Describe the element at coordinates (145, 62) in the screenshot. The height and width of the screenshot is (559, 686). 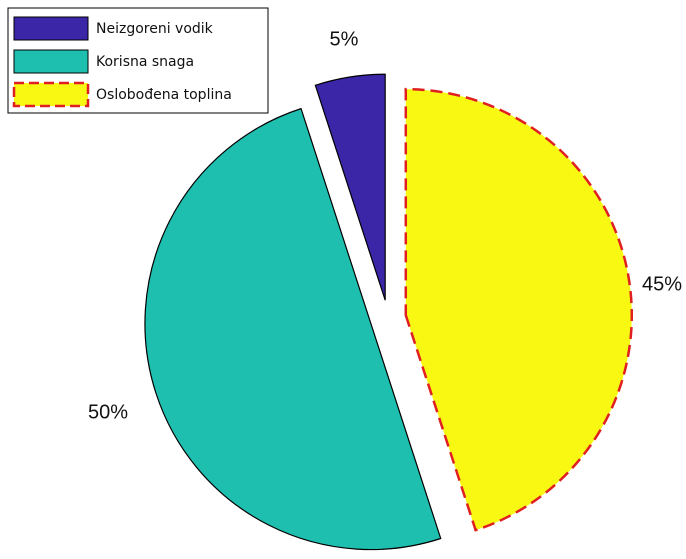
I see `legend-label: Korisna snaga` at that location.